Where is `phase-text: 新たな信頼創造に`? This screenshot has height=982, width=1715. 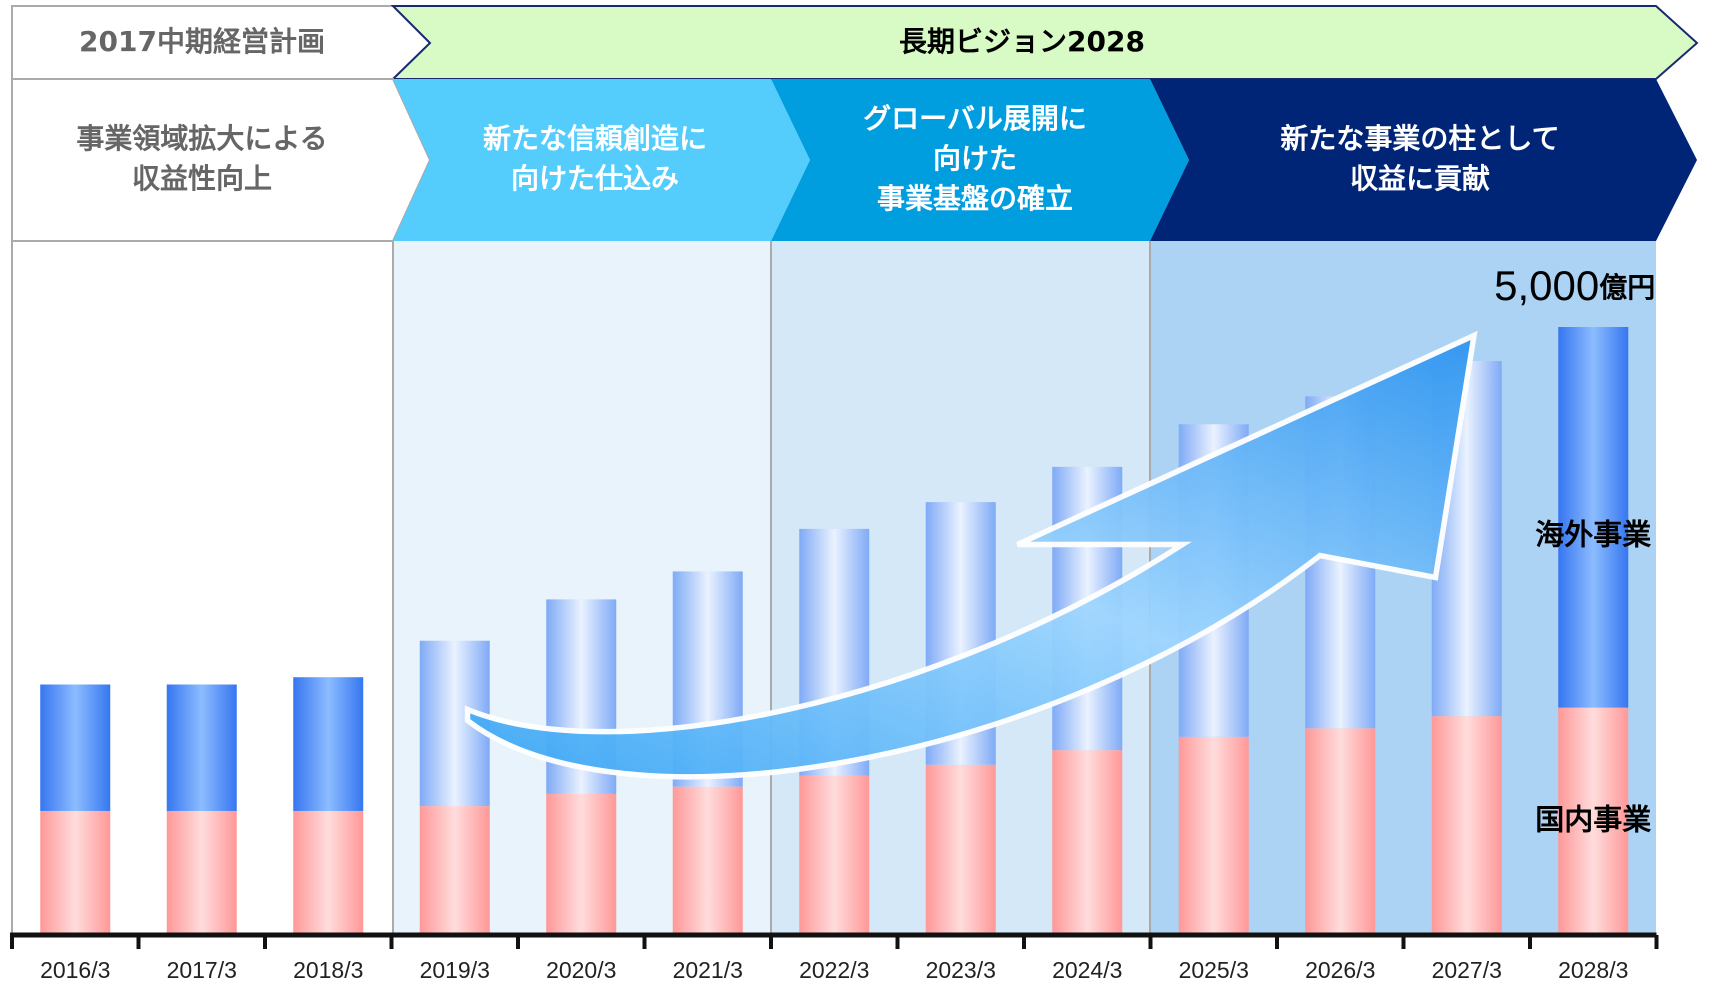 phase-text: 新たな信頼創造に is located at coordinates (595, 138).